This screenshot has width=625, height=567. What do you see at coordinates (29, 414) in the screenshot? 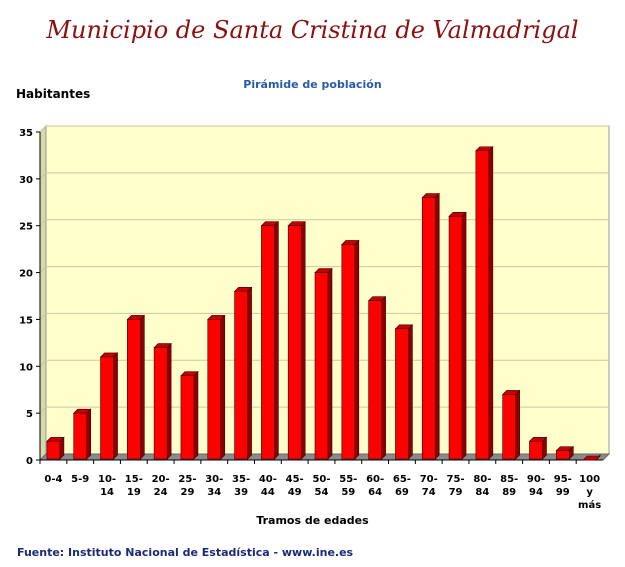
I see `y-tick-label: 5` at bounding box center [29, 414].